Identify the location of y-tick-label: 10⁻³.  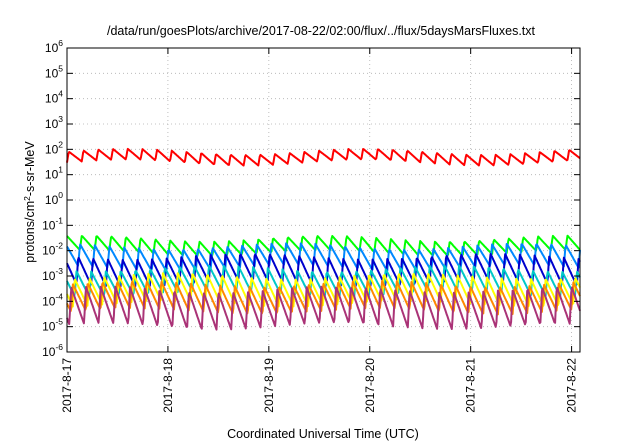
(52, 274).